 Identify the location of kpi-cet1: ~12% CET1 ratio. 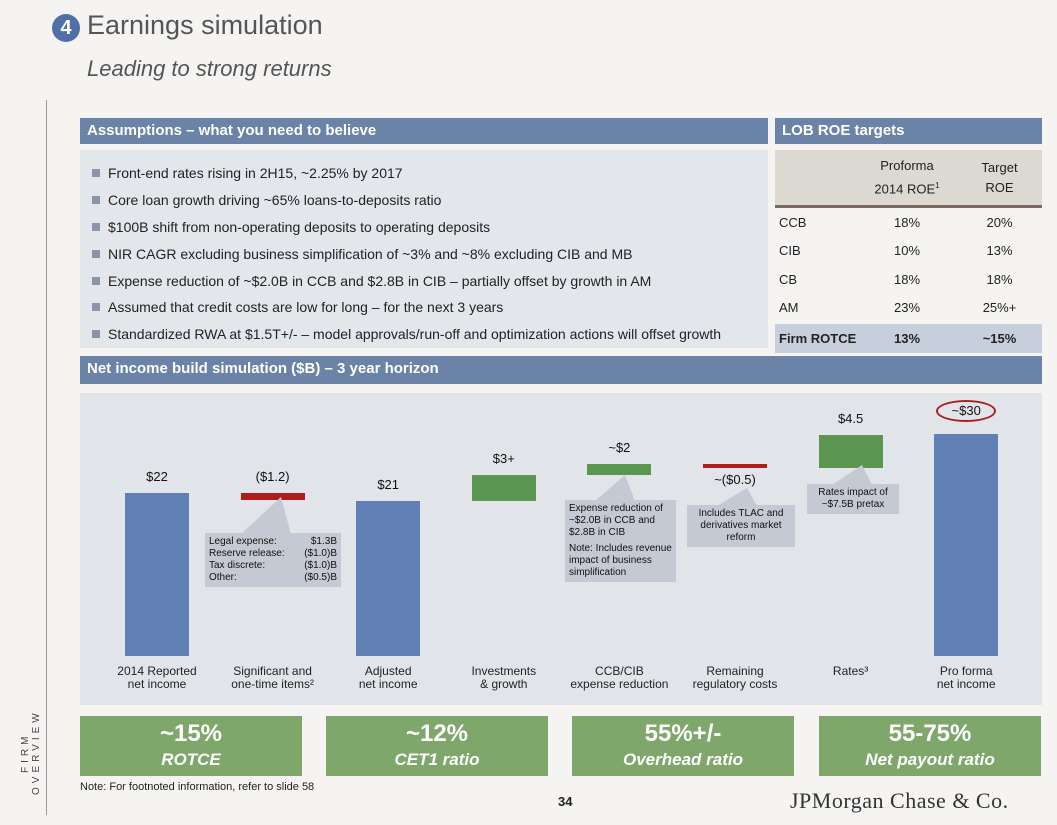
(437, 746).